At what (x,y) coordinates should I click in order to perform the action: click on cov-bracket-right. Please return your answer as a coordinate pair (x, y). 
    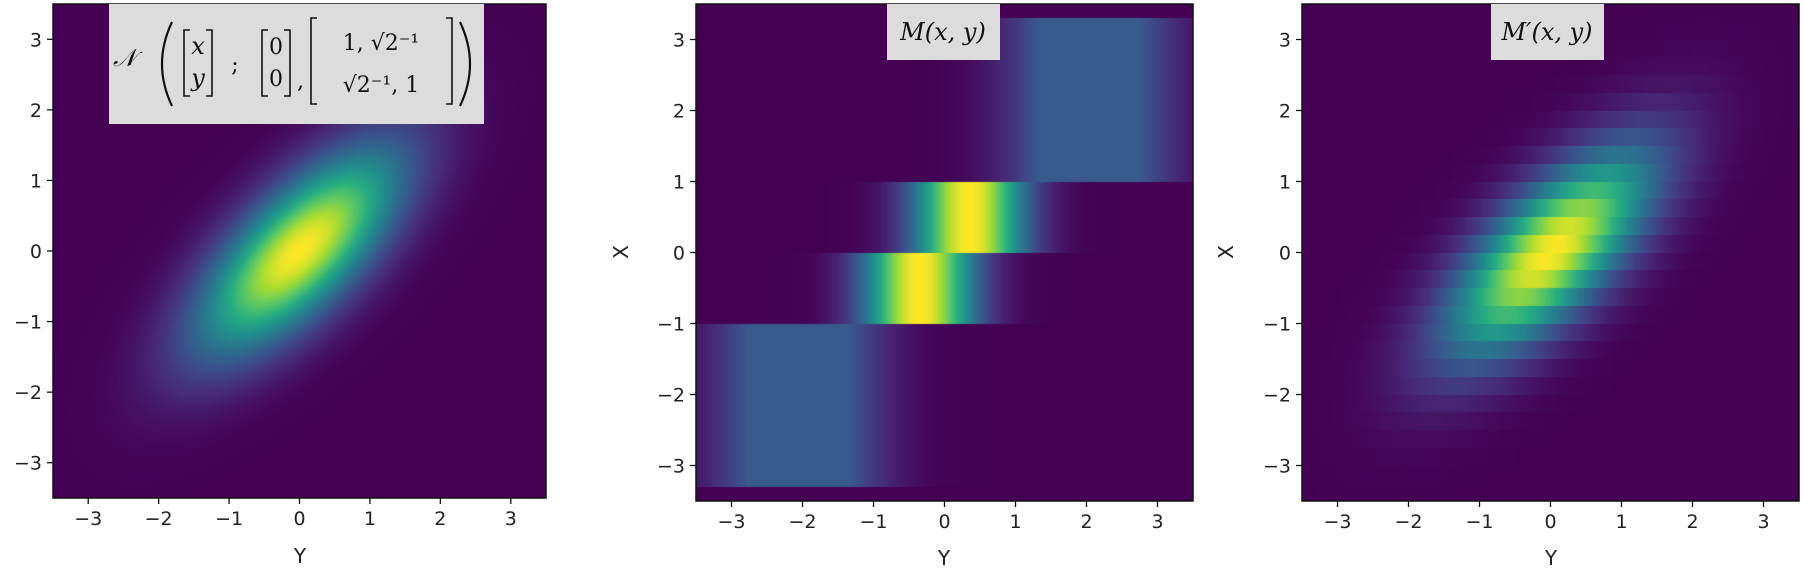
    Looking at the image, I should click on (449, 61).